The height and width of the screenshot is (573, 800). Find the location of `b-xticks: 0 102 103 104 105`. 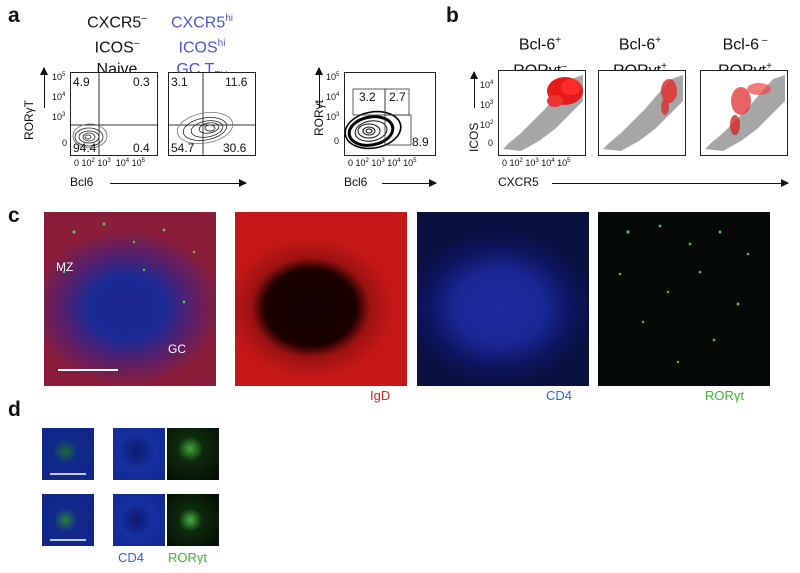

b-xticks: 0 102 103 104 105 is located at coordinates (382, 163).